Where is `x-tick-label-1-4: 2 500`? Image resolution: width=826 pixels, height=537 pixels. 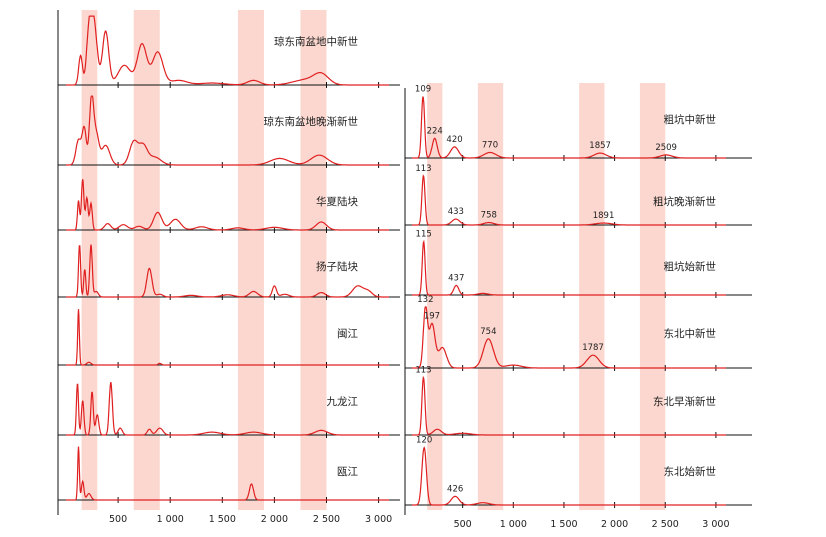 x-tick-label-1-4: 2 500 is located at coordinates (665, 524).